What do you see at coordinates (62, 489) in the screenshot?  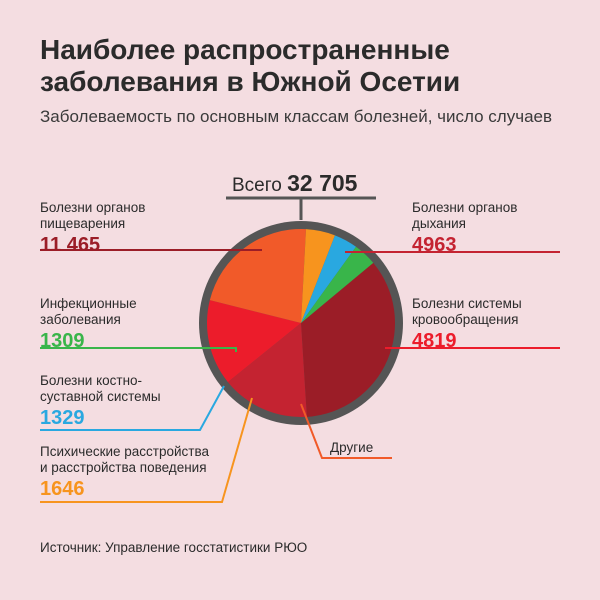 I see `label-mental-value: 1646` at bounding box center [62, 489].